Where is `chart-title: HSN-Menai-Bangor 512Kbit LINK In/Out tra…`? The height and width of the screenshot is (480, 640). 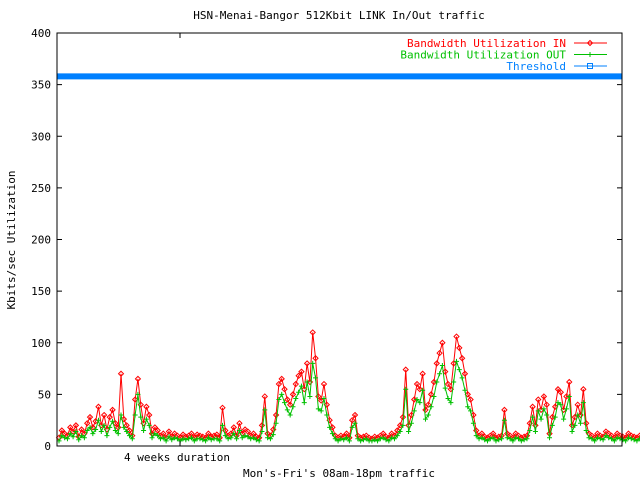
chart-title: HSN-Menai-Bangor 512Kbit LINK In/Out tra… is located at coordinates (338, 15).